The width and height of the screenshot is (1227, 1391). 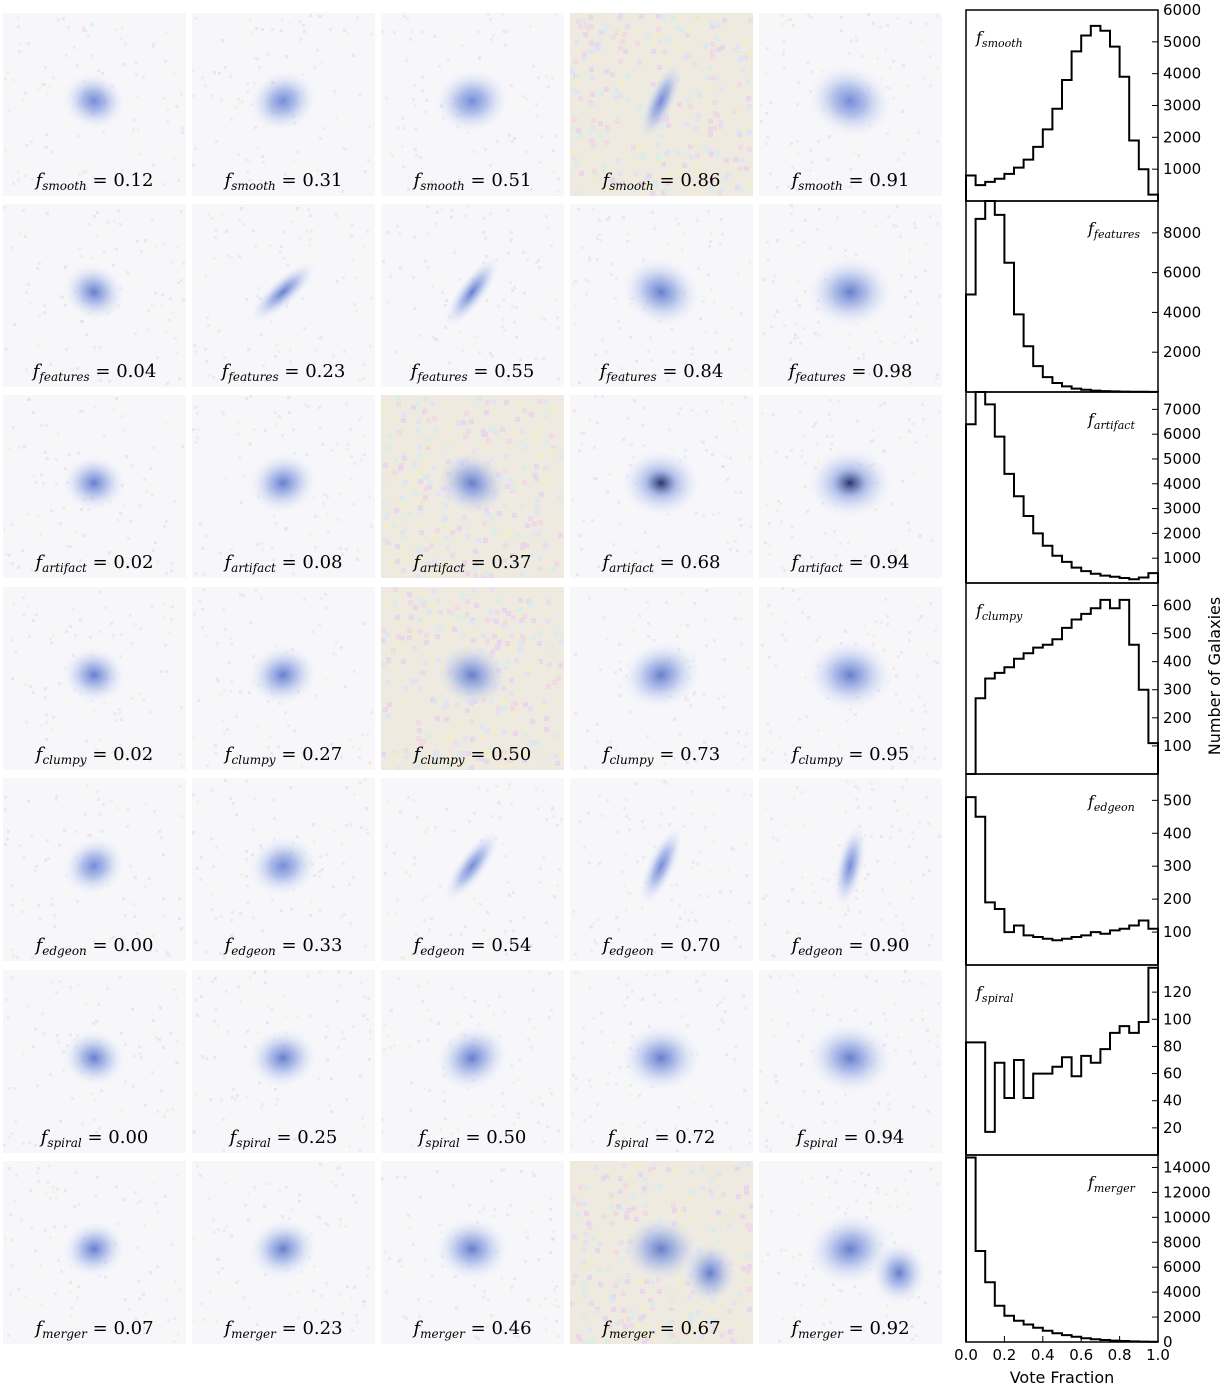 I want to click on vote-fraction-caption: fclumpy = 0.95, so click(x=850, y=755).